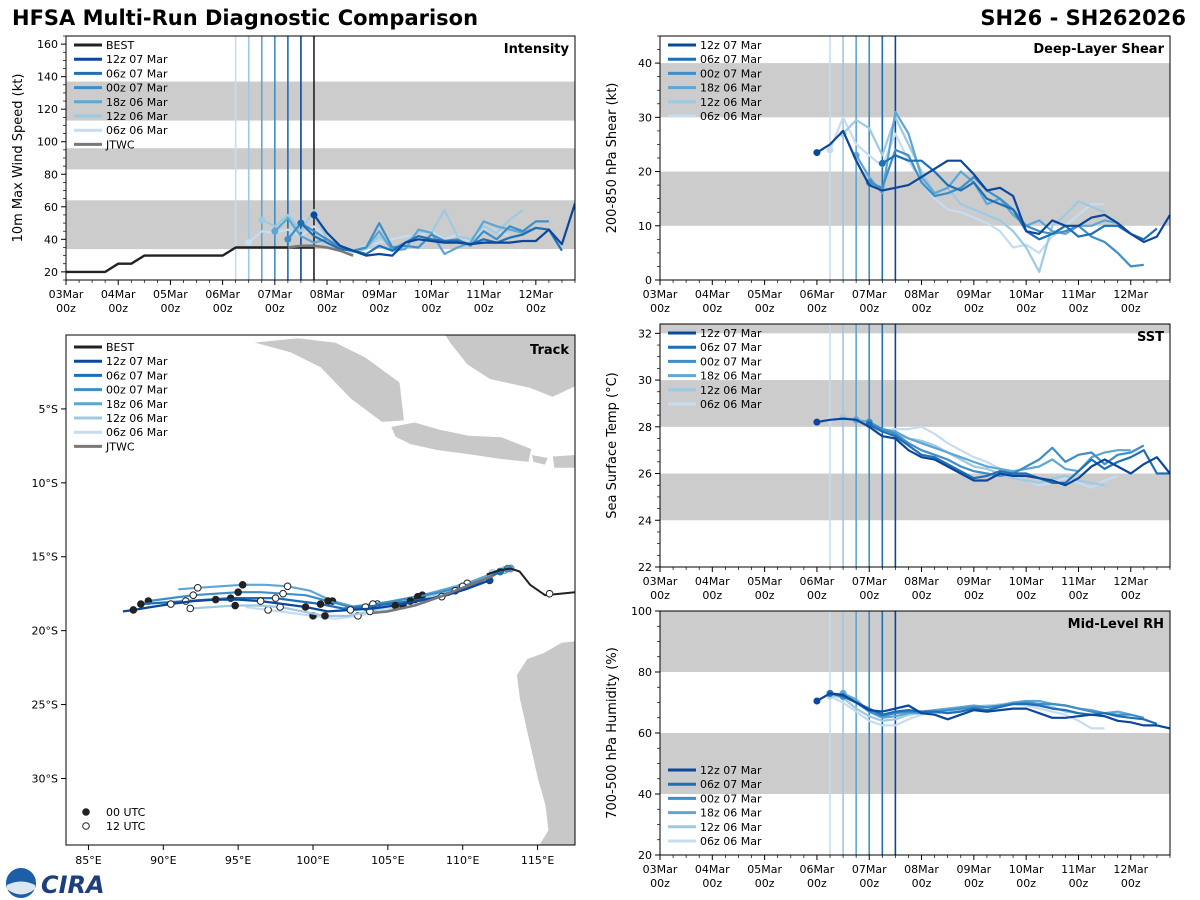 This screenshot has height=900, width=1200. Describe the element at coordinates (1098, 49) in the screenshot. I see `panel-title: Deep-Layer Shear` at that location.